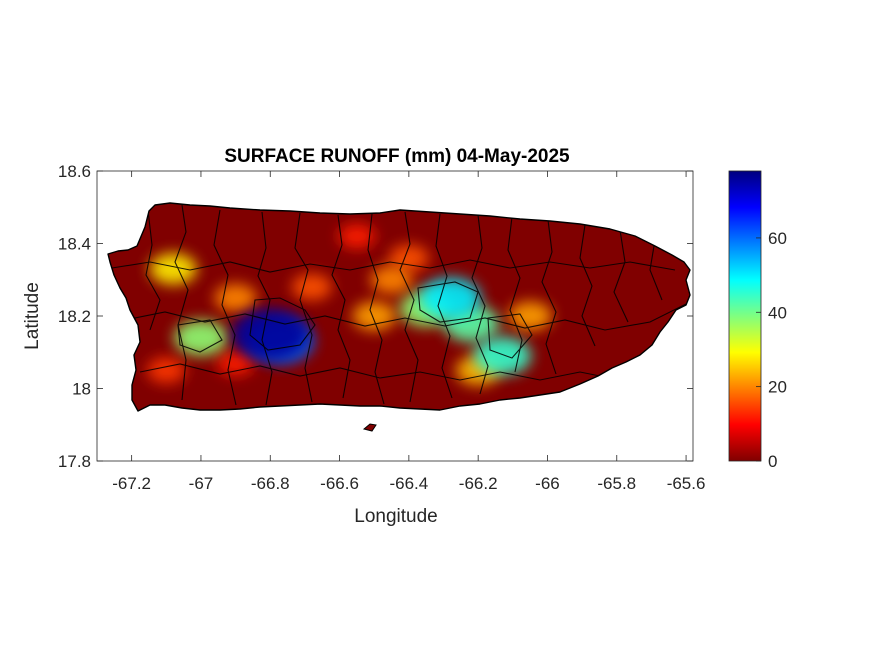 The width and height of the screenshot is (875, 656). I want to click on x-tick-label: -67.2, so click(131, 483).